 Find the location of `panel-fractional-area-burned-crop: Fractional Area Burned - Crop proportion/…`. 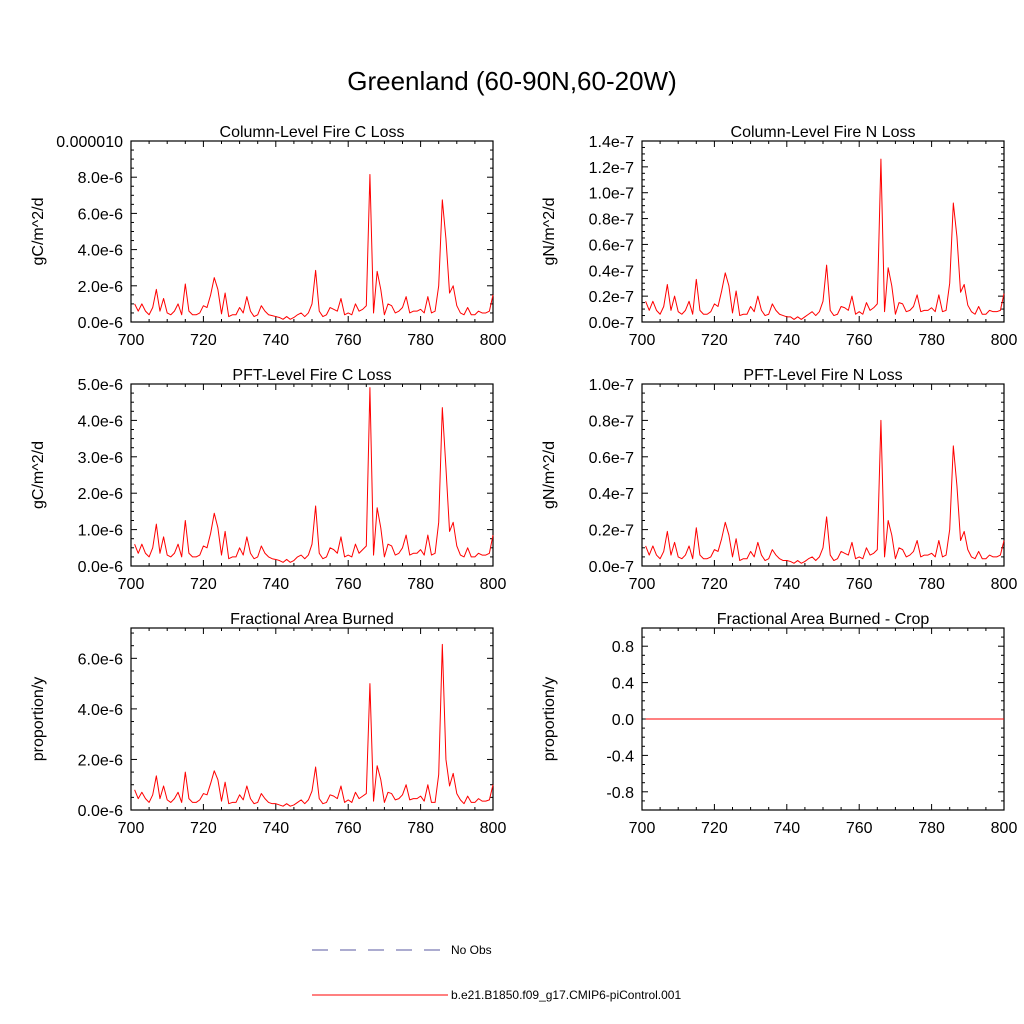

panel-fractional-area-burned-crop: Fractional Area Burned - Crop proportion/… is located at coordinates (779, 724).